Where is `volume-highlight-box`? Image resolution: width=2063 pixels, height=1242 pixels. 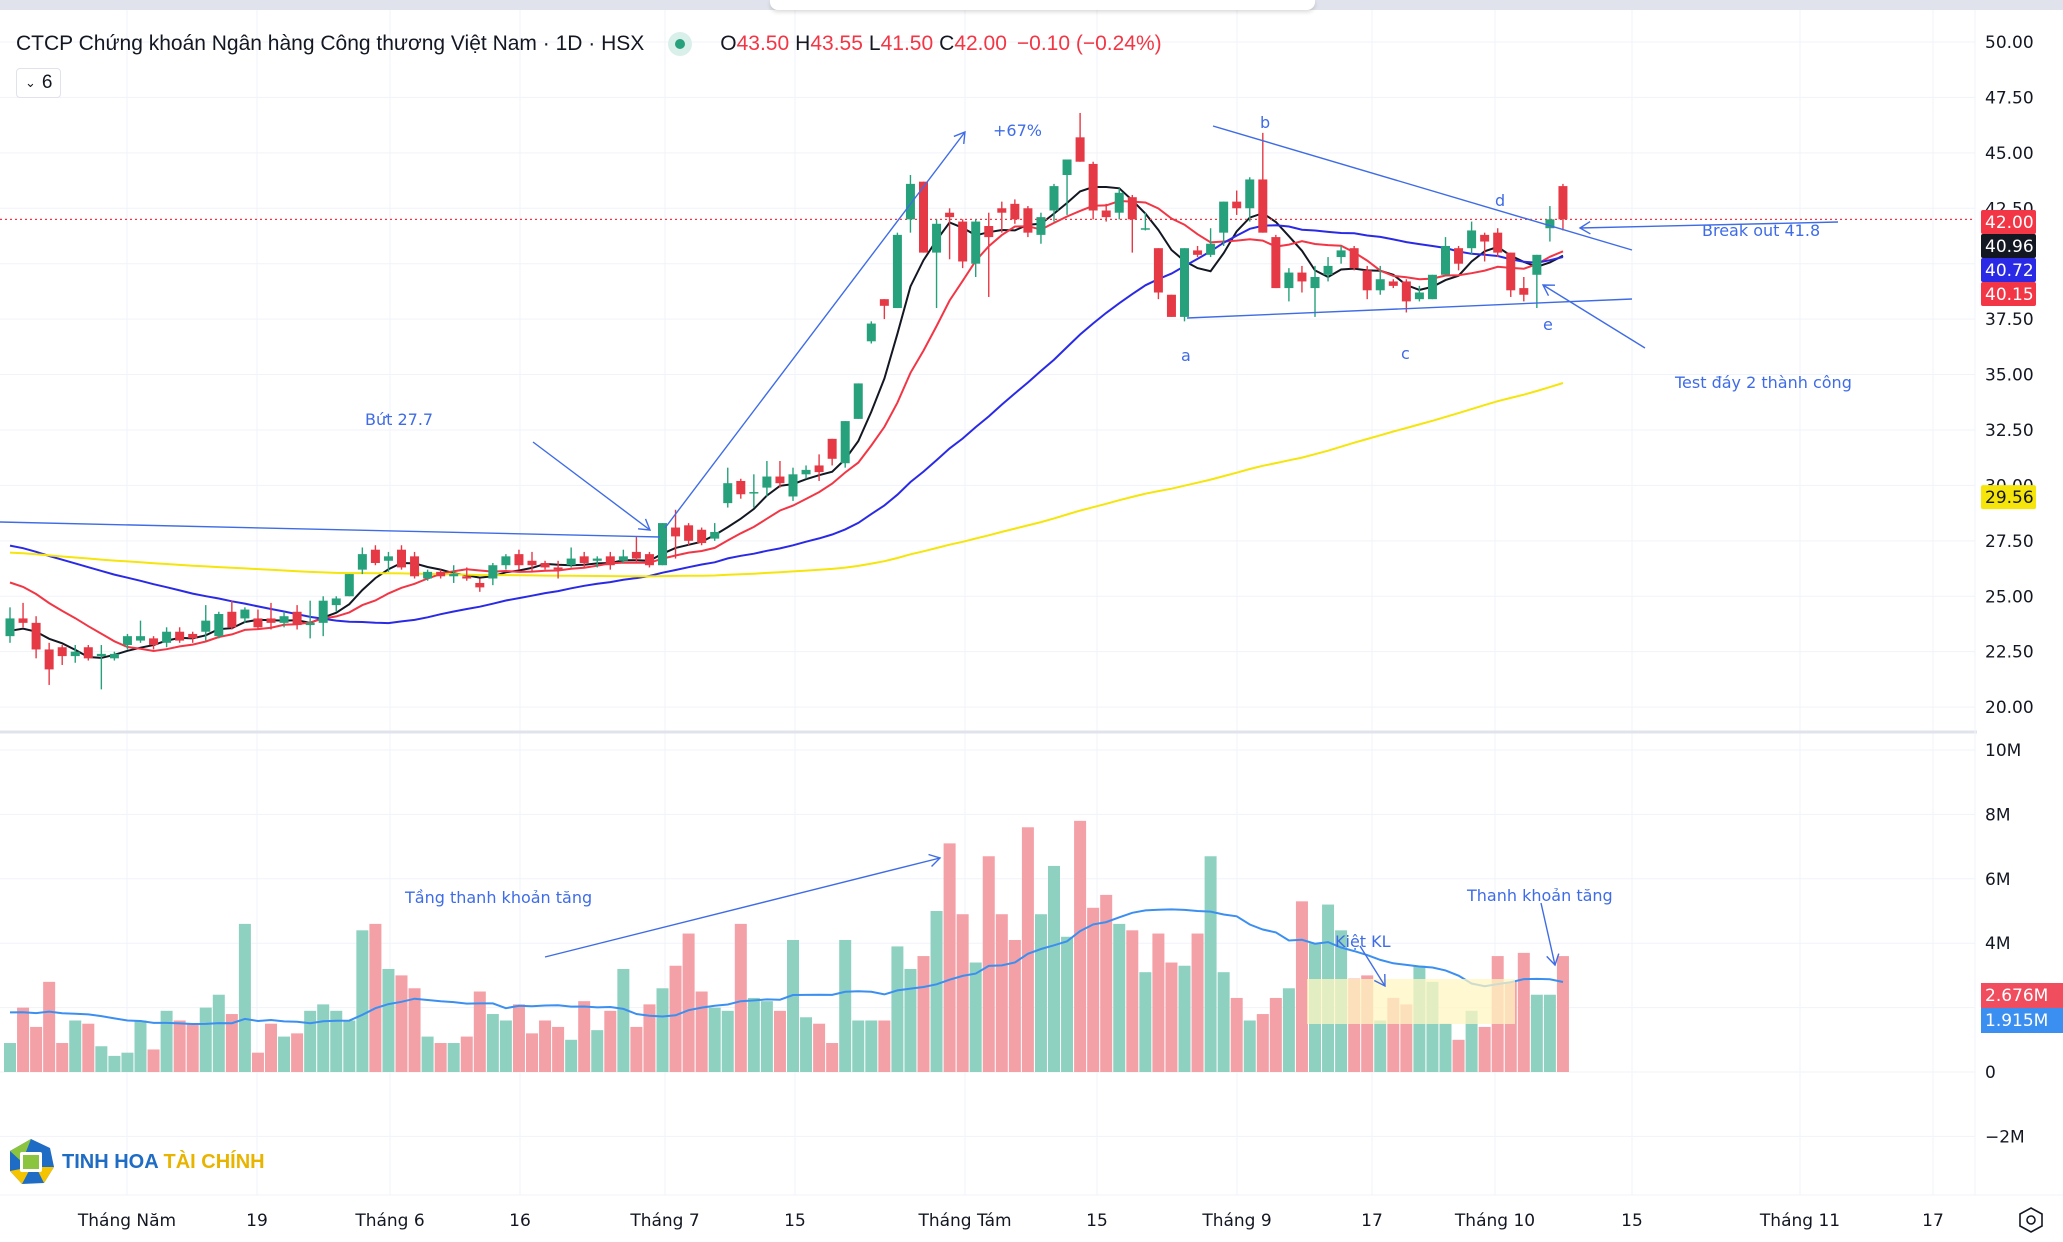 volume-highlight-box is located at coordinates (1411, 1001).